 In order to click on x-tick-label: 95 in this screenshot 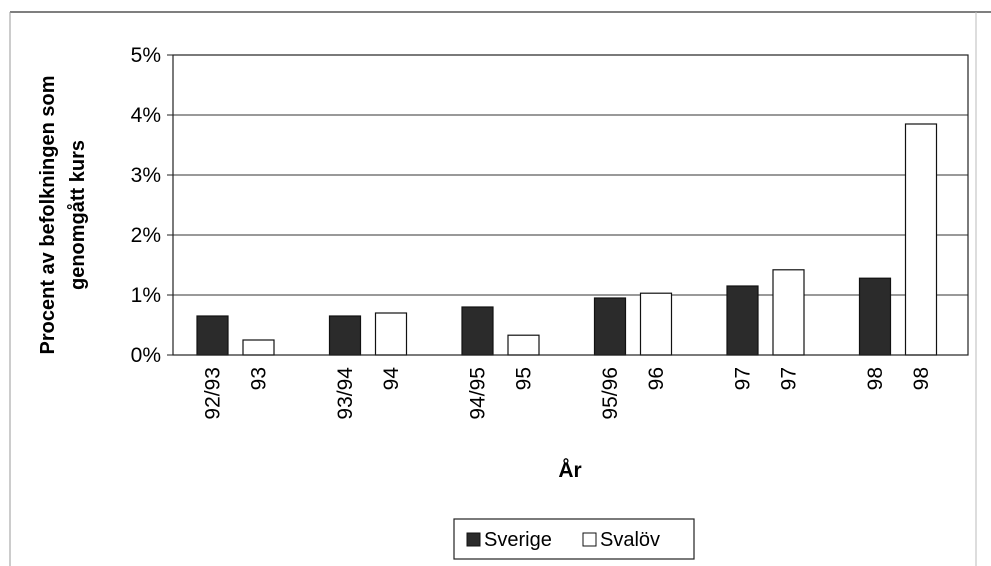, I will do `click(524, 378)`.